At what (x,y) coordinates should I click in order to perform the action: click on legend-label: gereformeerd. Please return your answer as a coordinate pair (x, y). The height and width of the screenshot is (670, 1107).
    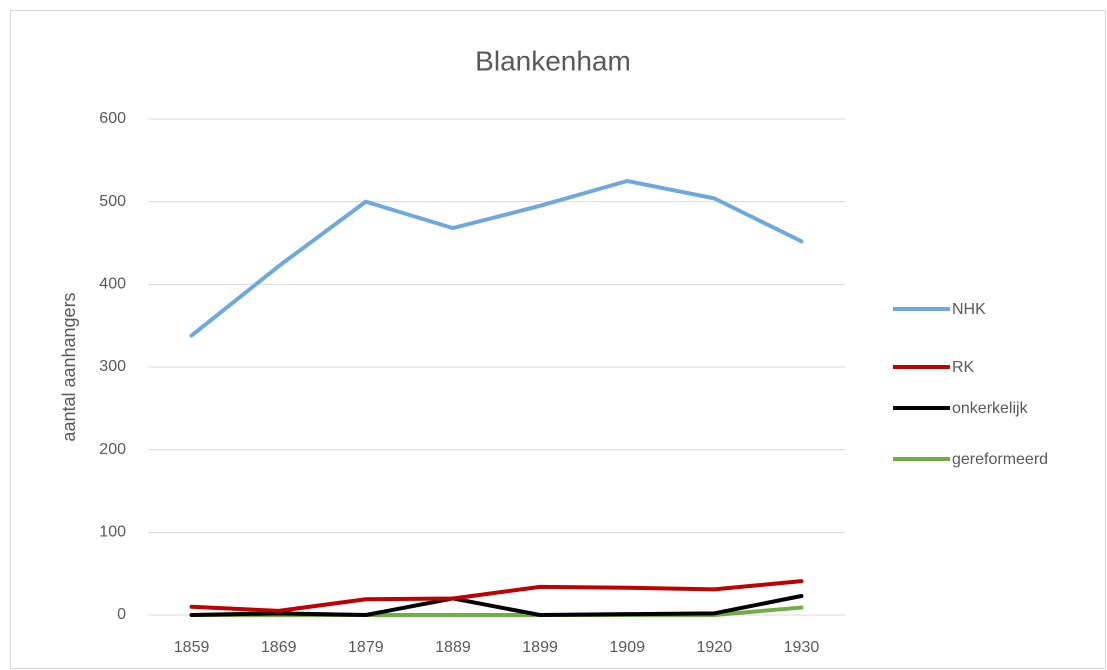
    Looking at the image, I should click on (1000, 459).